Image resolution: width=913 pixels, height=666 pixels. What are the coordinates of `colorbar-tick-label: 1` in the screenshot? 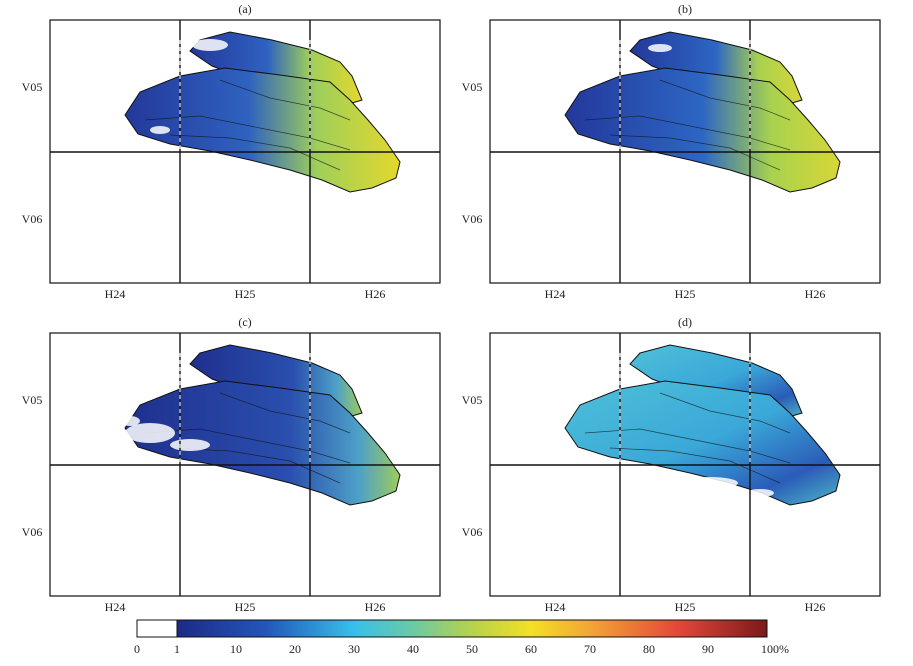 It's located at (177, 649).